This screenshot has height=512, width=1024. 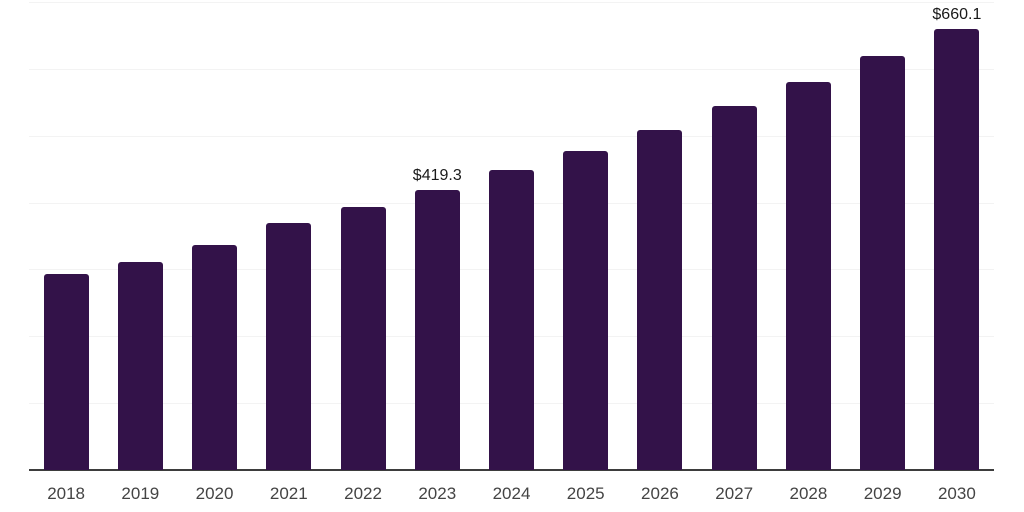 What do you see at coordinates (660, 493) in the screenshot?
I see `x-tick-label-2026: 2026` at bounding box center [660, 493].